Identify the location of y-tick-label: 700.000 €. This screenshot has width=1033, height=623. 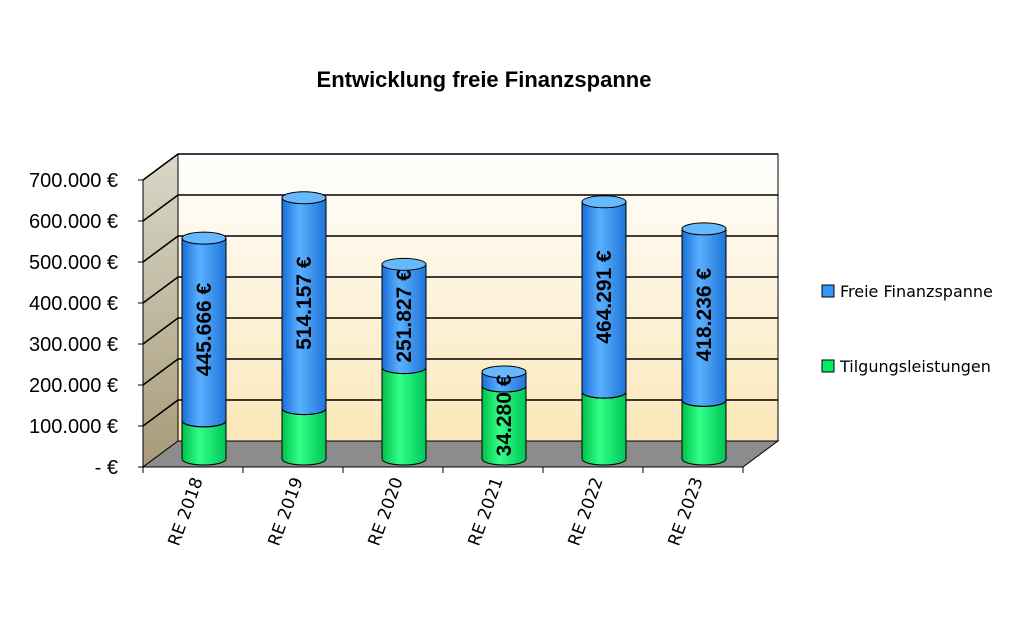
(73, 181).